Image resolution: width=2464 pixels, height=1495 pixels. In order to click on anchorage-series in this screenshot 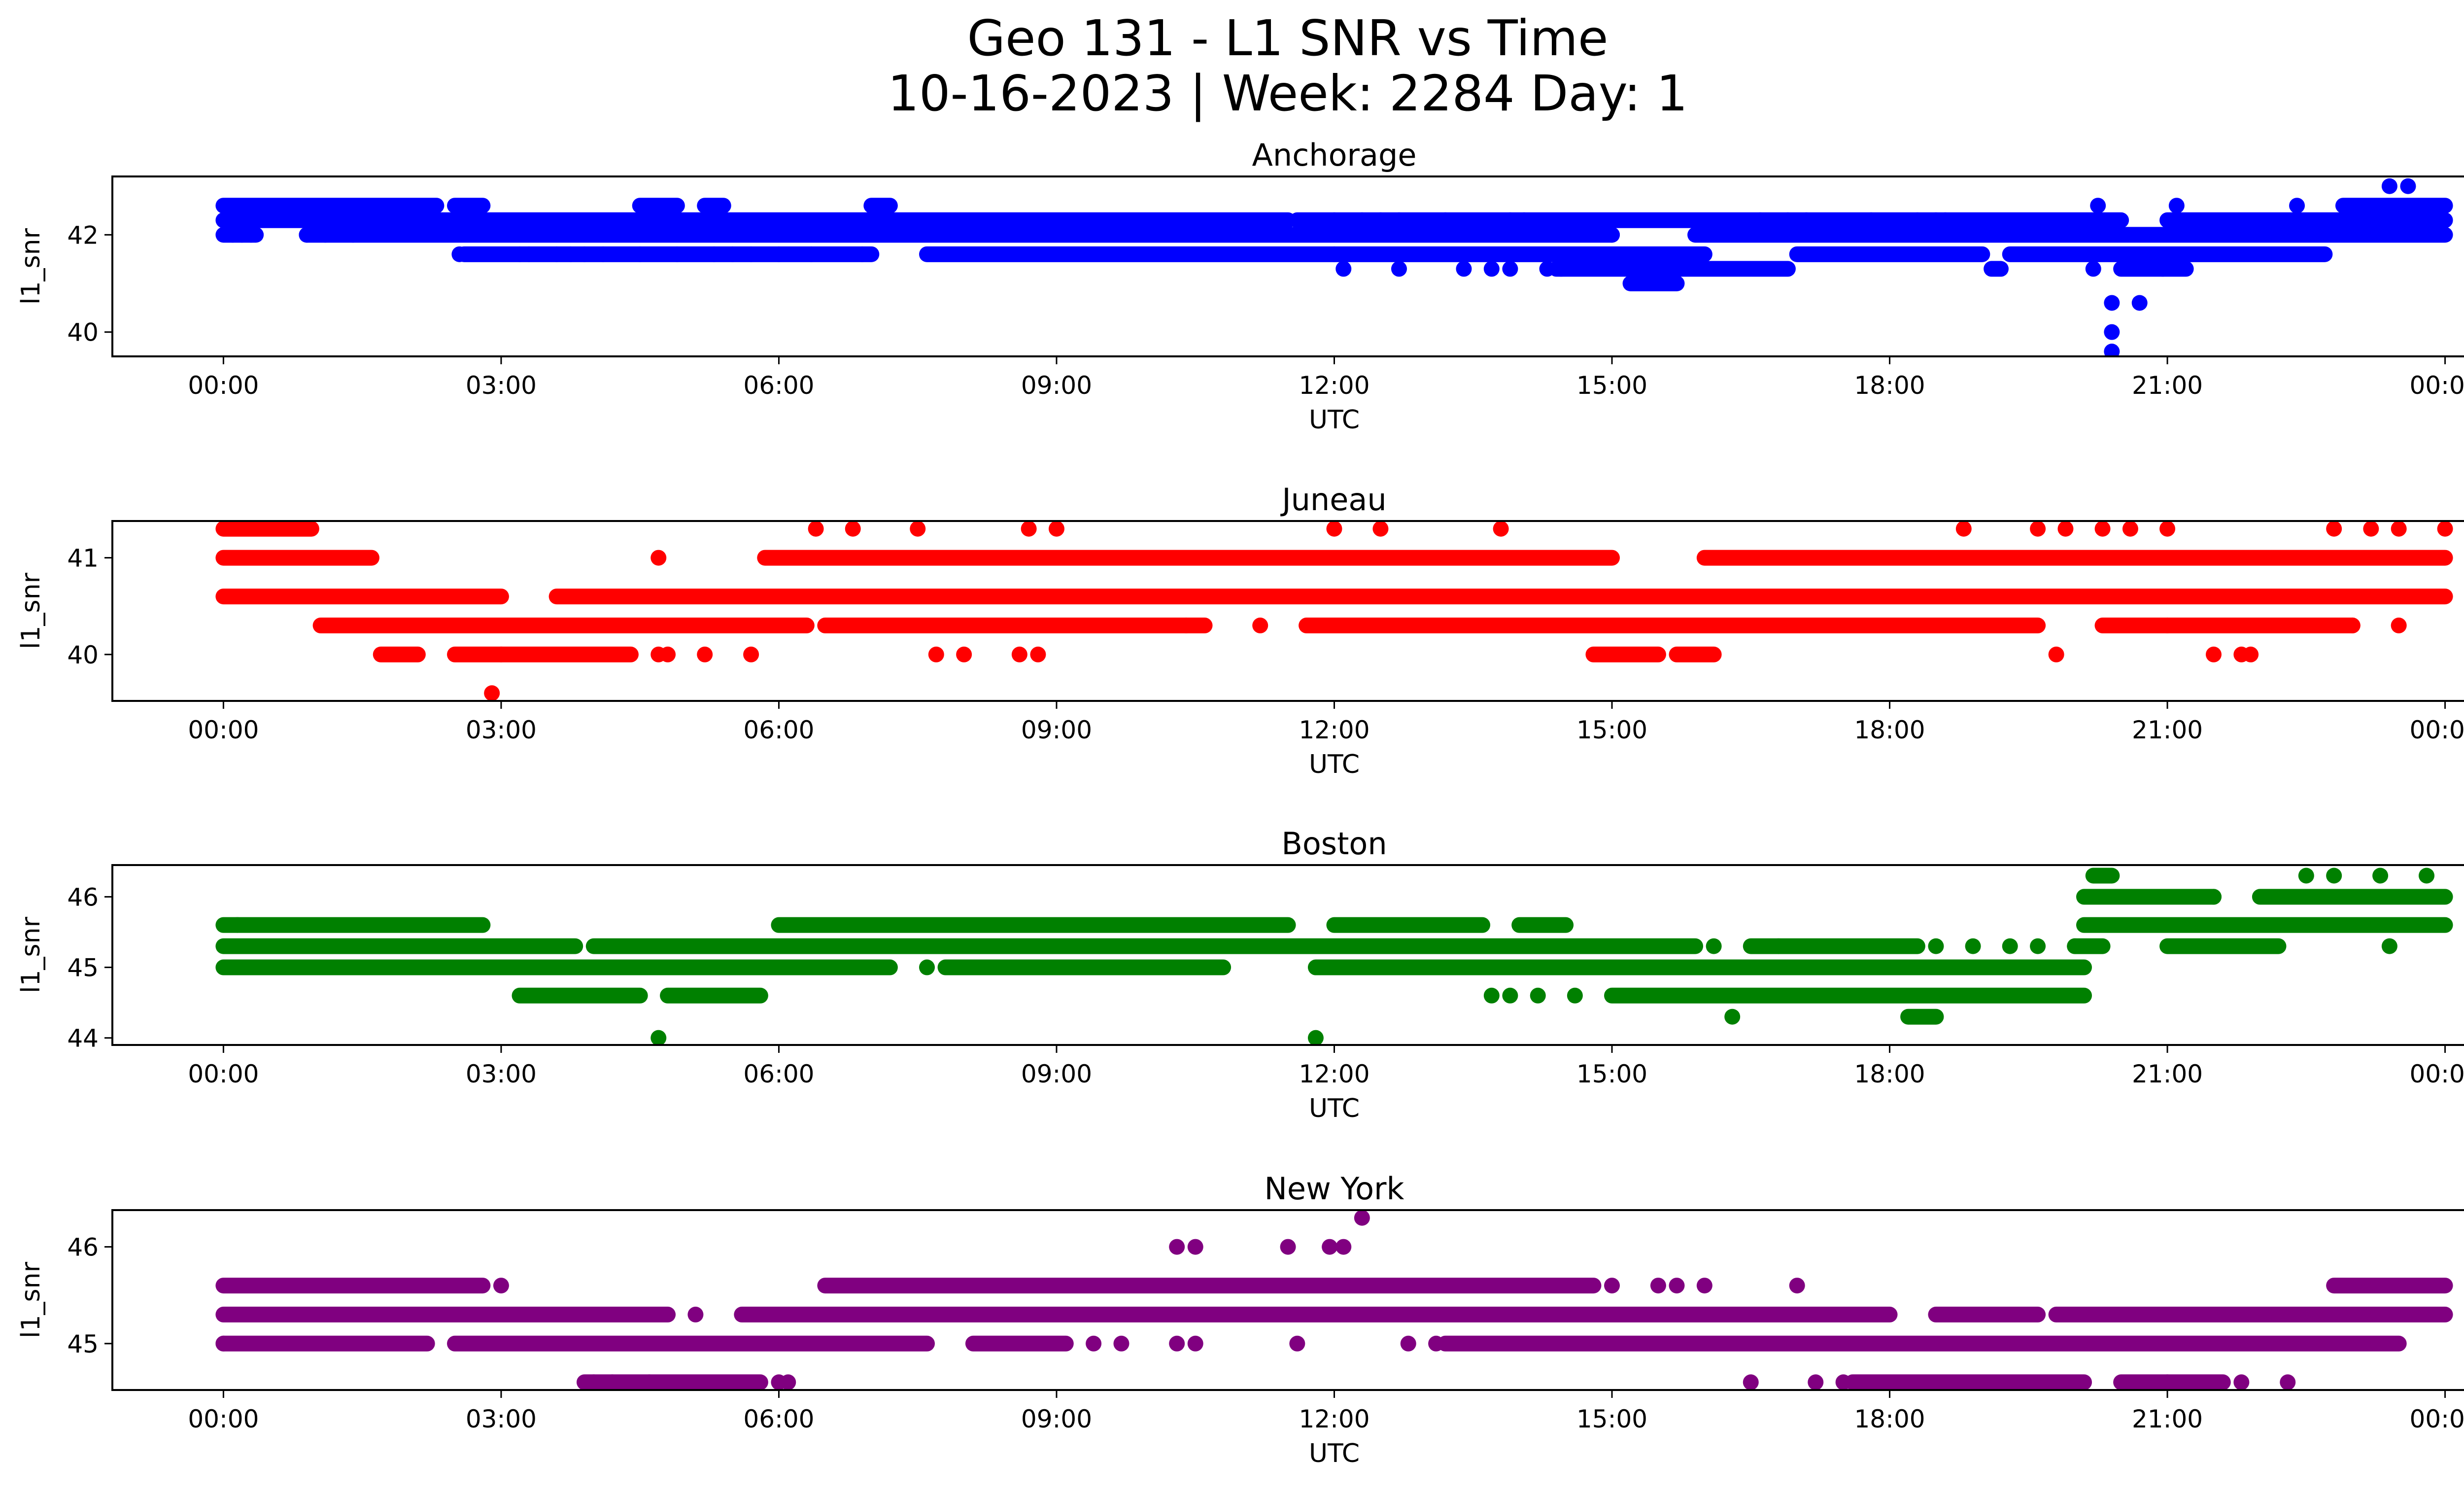, I will do `click(1334, 267)`.